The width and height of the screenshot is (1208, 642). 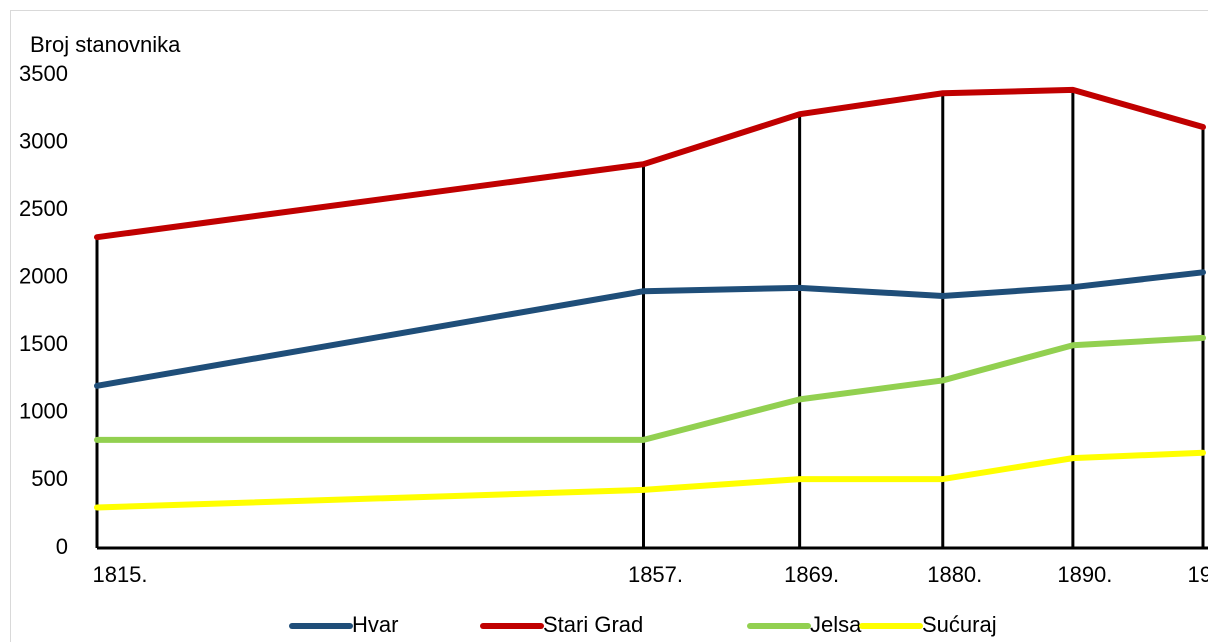 I want to click on x-tick-label: 1900., so click(x=1197, y=574).